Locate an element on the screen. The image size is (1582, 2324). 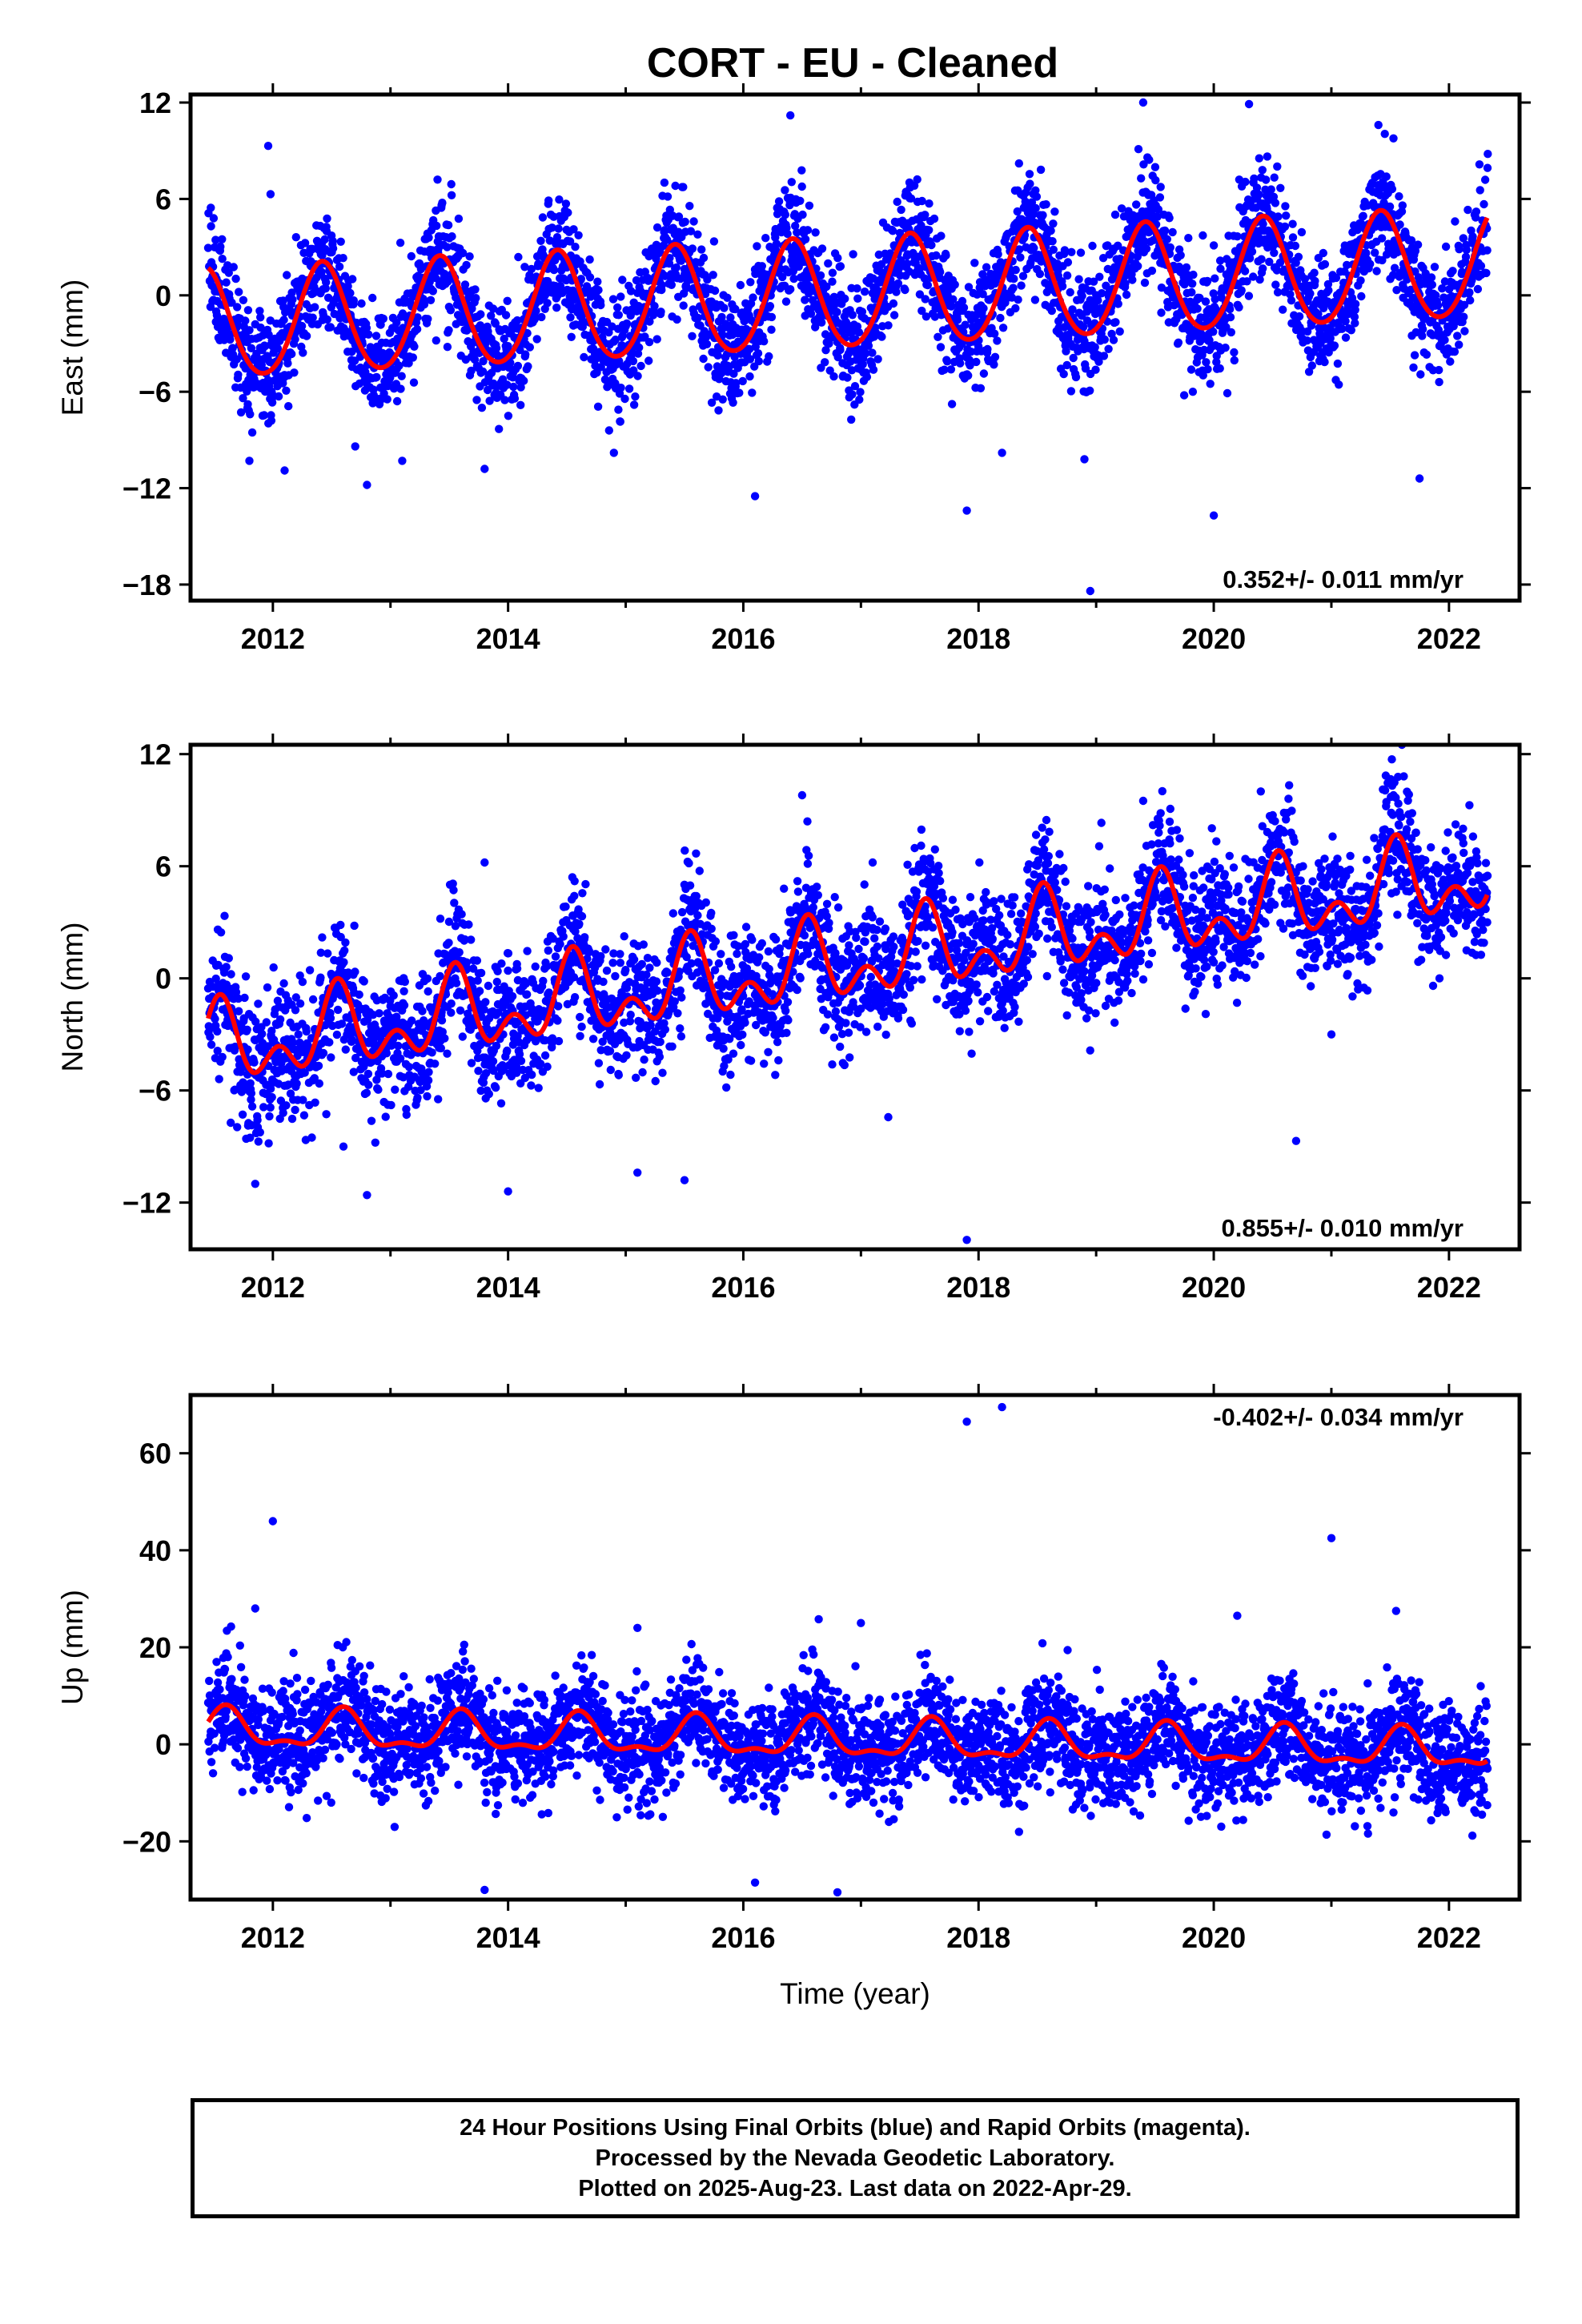
x-tick-label: 2012 is located at coordinates (273, 638).